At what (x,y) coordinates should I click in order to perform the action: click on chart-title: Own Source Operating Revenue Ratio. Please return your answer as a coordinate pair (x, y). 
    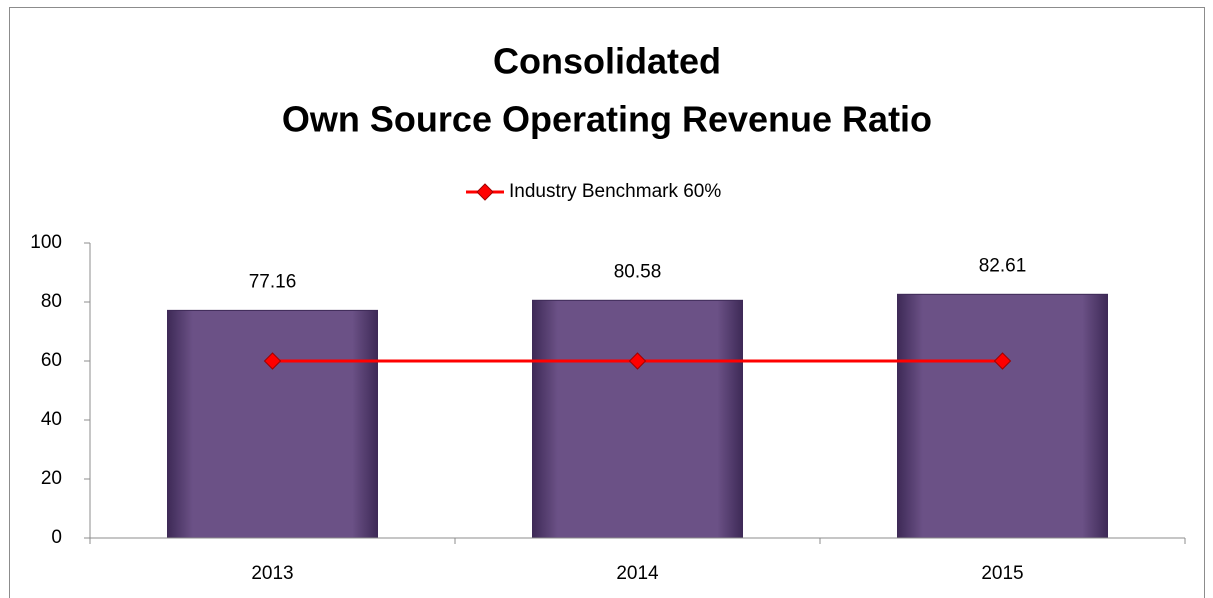
    Looking at the image, I should click on (607, 119).